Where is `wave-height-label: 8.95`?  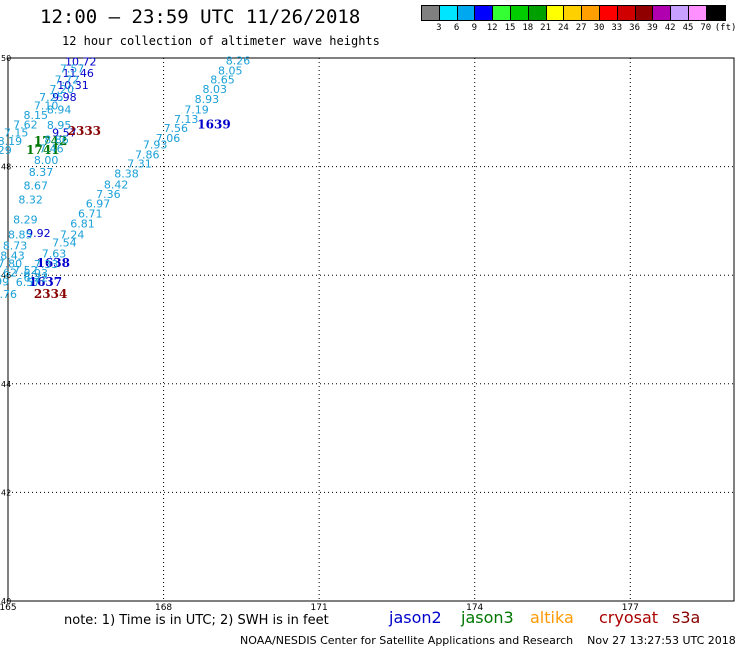 wave-height-label: 8.95 is located at coordinates (59, 125).